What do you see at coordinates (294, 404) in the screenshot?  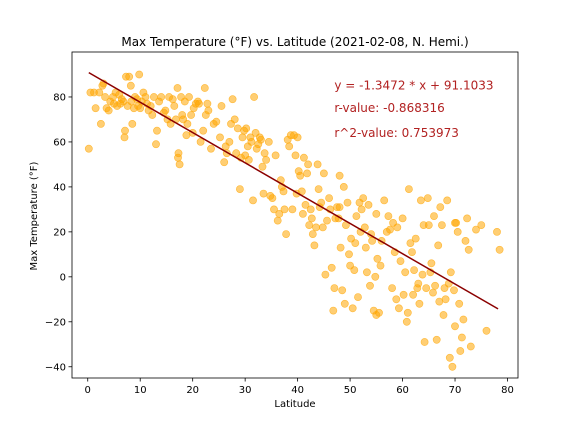 I see `x-axis-label: Latitude` at bounding box center [294, 404].